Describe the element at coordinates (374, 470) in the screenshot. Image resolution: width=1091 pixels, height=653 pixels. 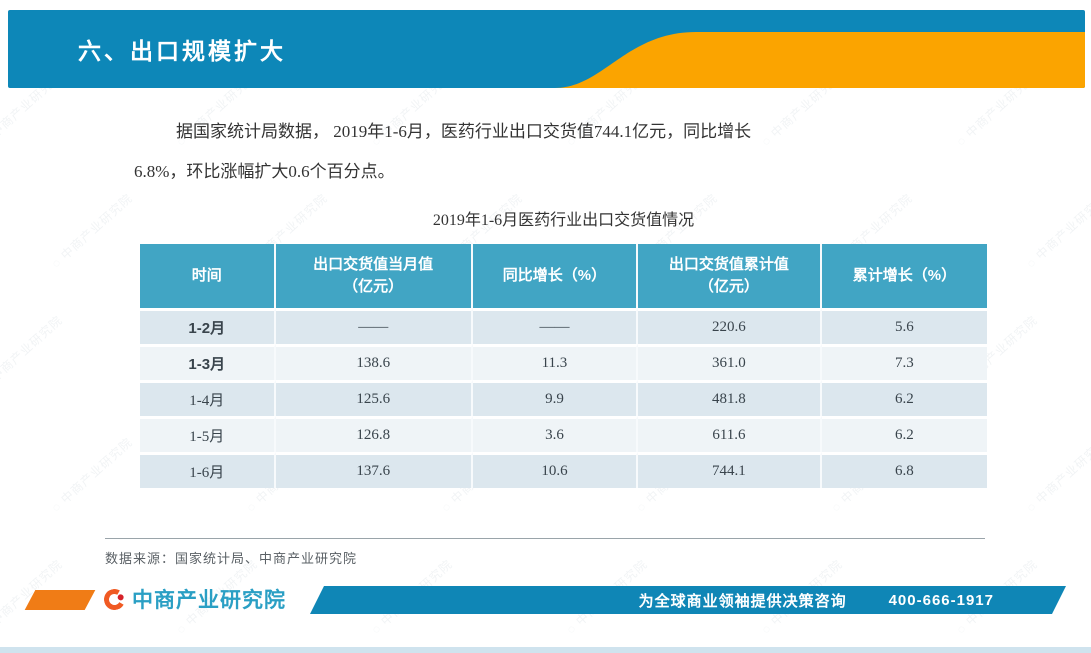
I see `table-cell: 137.6` at that location.